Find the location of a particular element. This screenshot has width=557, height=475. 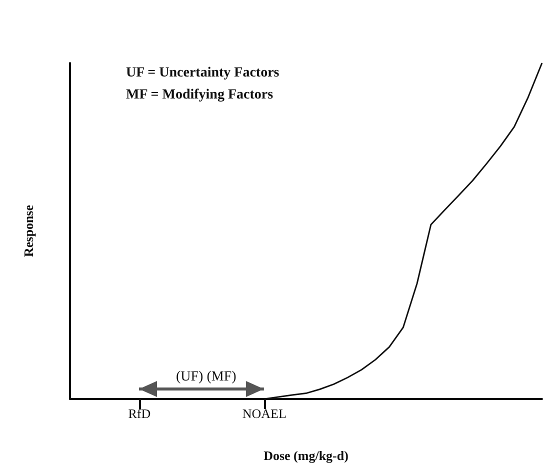

annotation: MF = Modifying Factors is located at coordinates (200, 95).